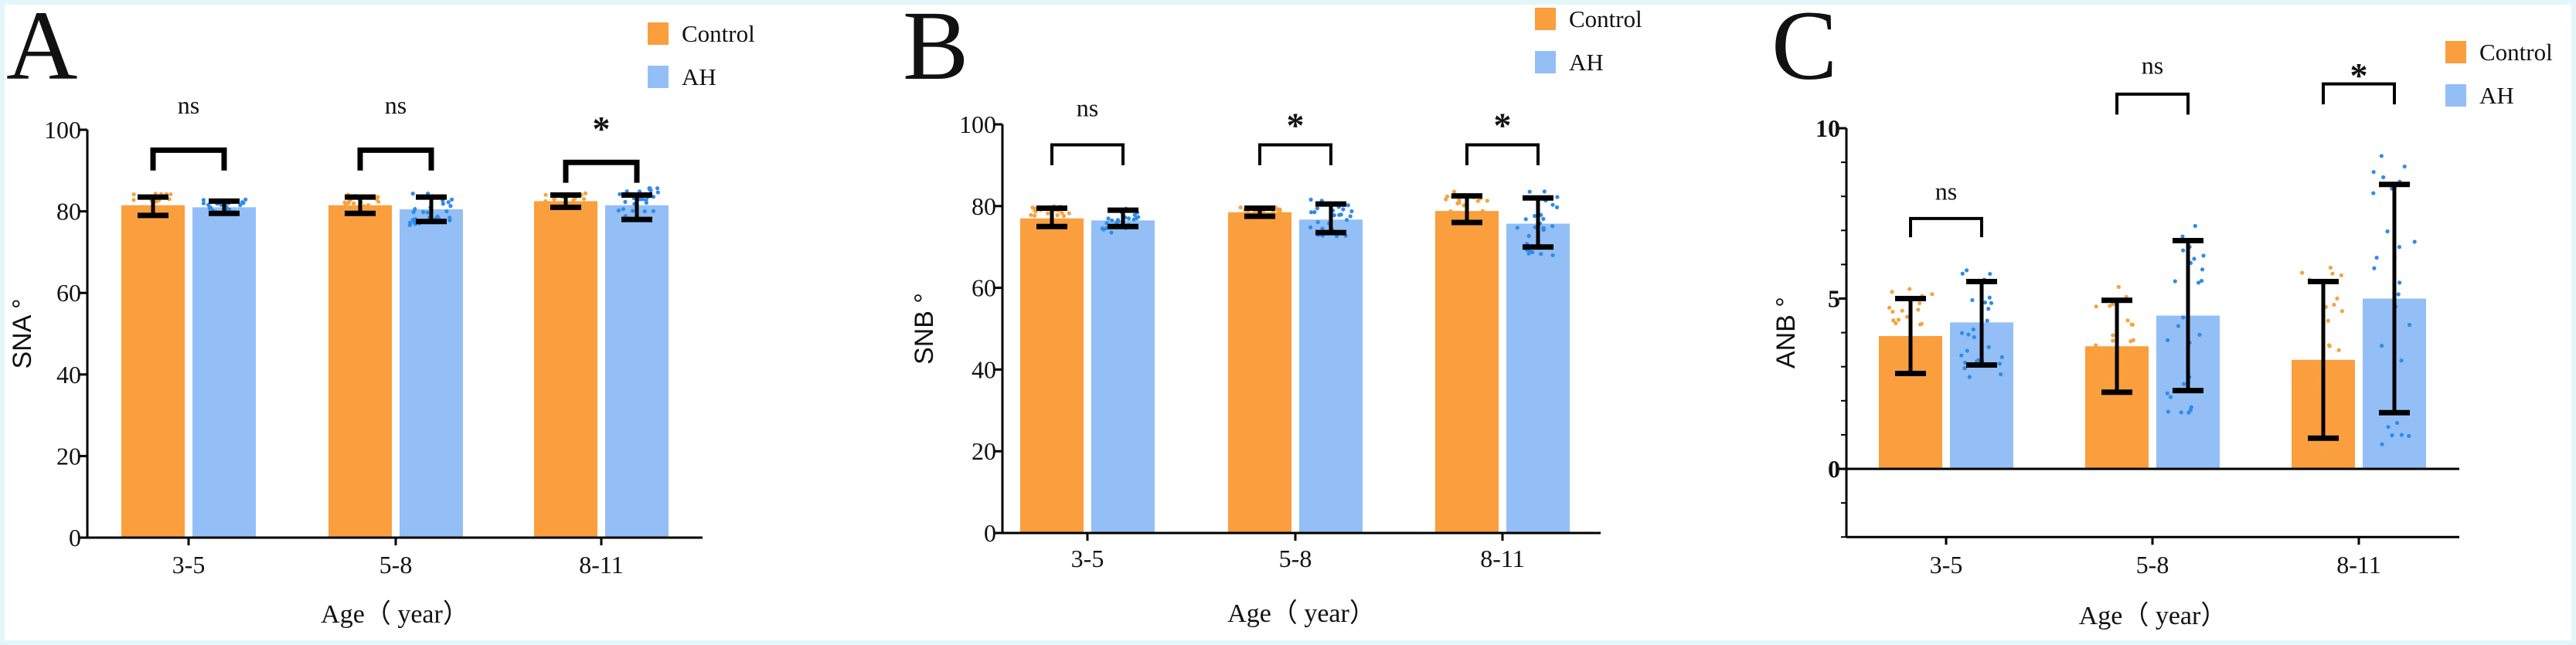 The height and width of the screenshot is (645, 2576). What do you see at coordinates (1946, 191) in the screenshot?
I see `significance-label: ns` at bounding box center [1946, 191].